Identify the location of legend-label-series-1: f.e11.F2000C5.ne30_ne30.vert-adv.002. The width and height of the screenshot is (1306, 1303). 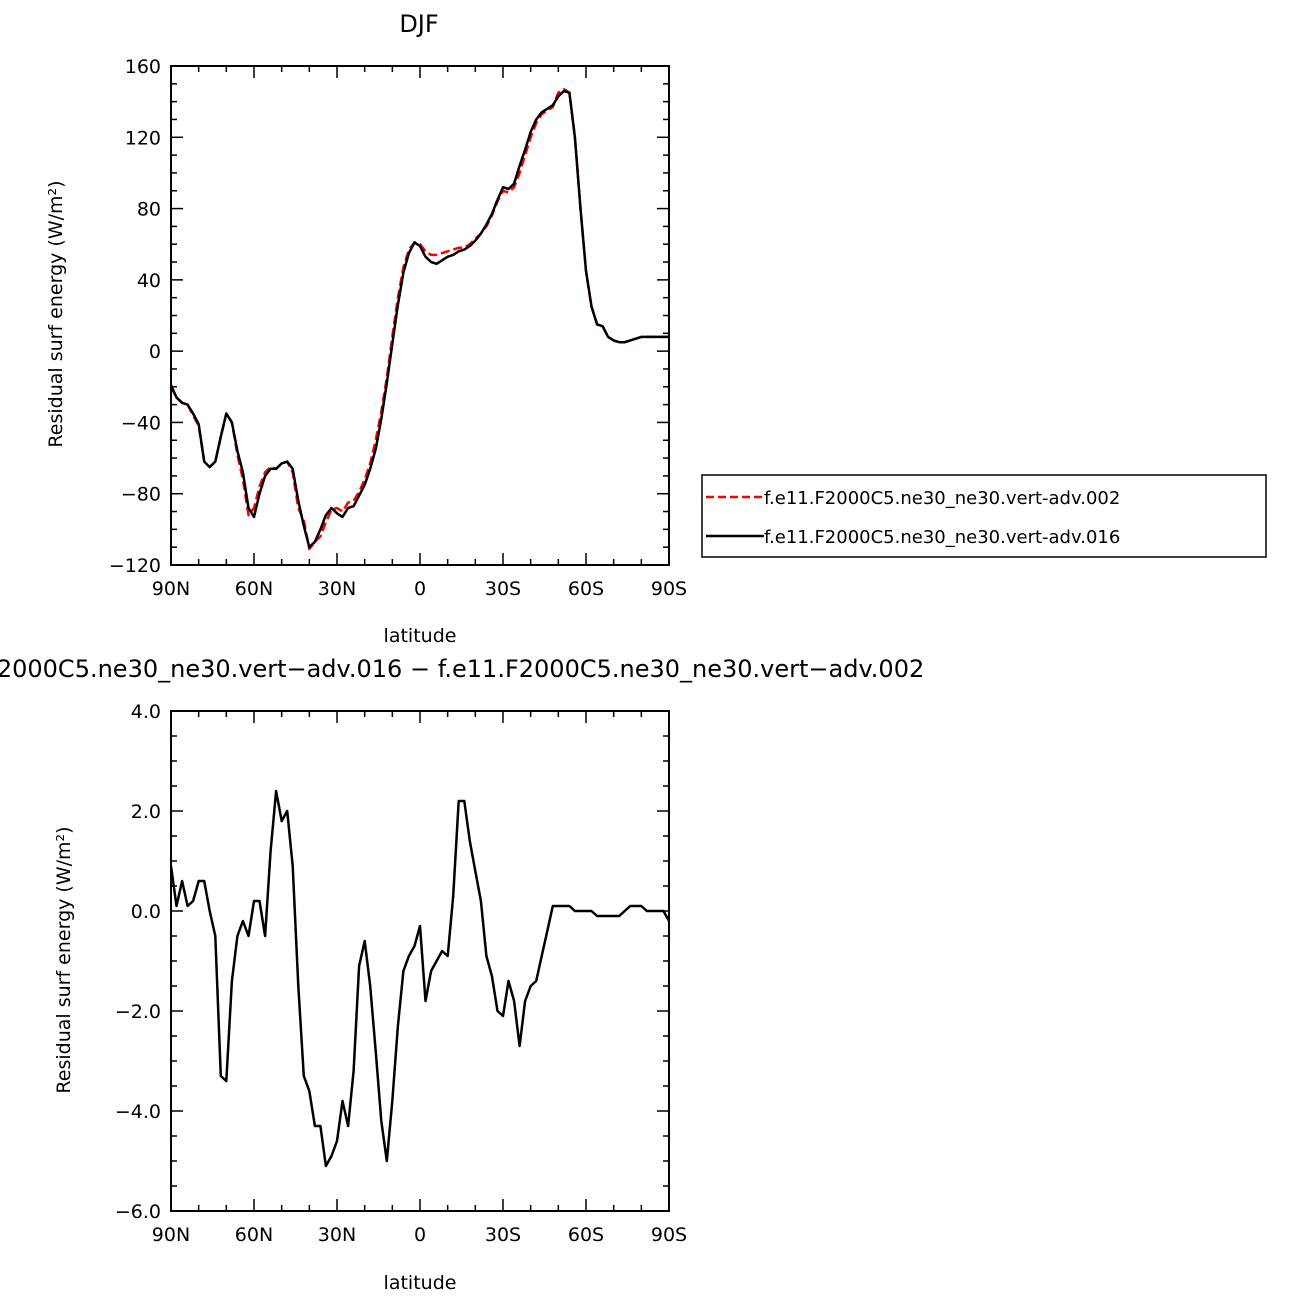
(942, 498).